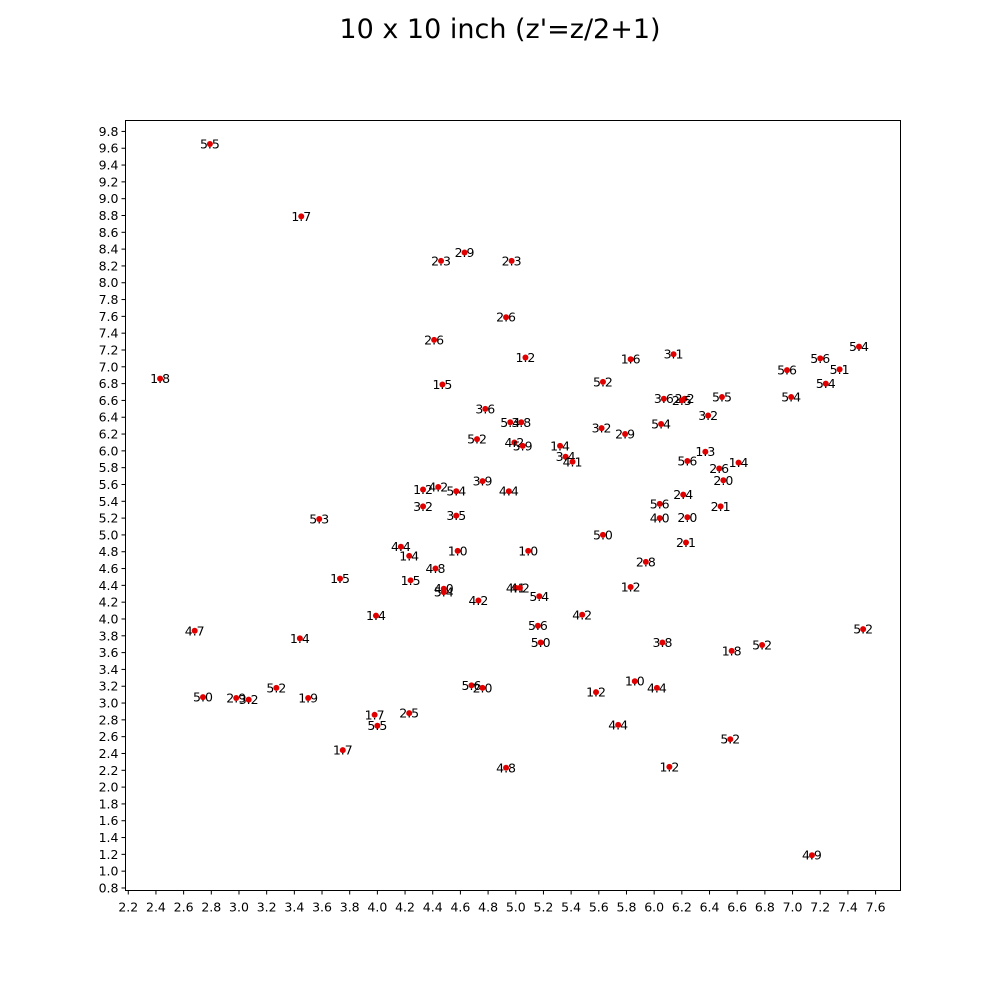  I want to click on data-point-label: 2.5, so click(409, 713).